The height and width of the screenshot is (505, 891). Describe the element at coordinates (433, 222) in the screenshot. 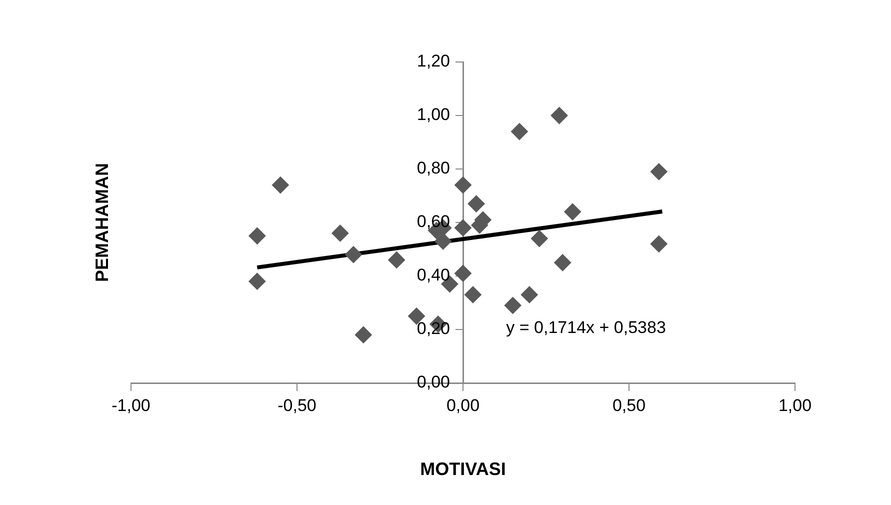

I see `y-tick-label: 0,60` at that location.